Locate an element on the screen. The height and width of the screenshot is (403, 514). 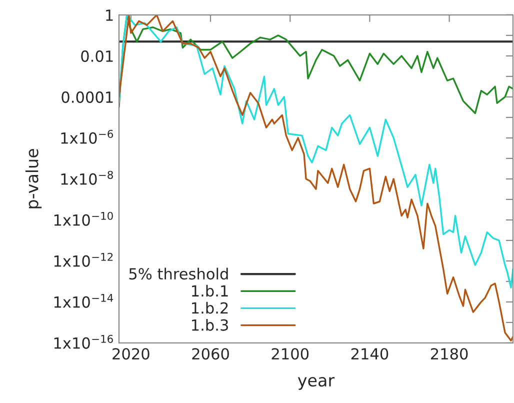
x-tick-label: 2060 is located at coordinates (210, 354).